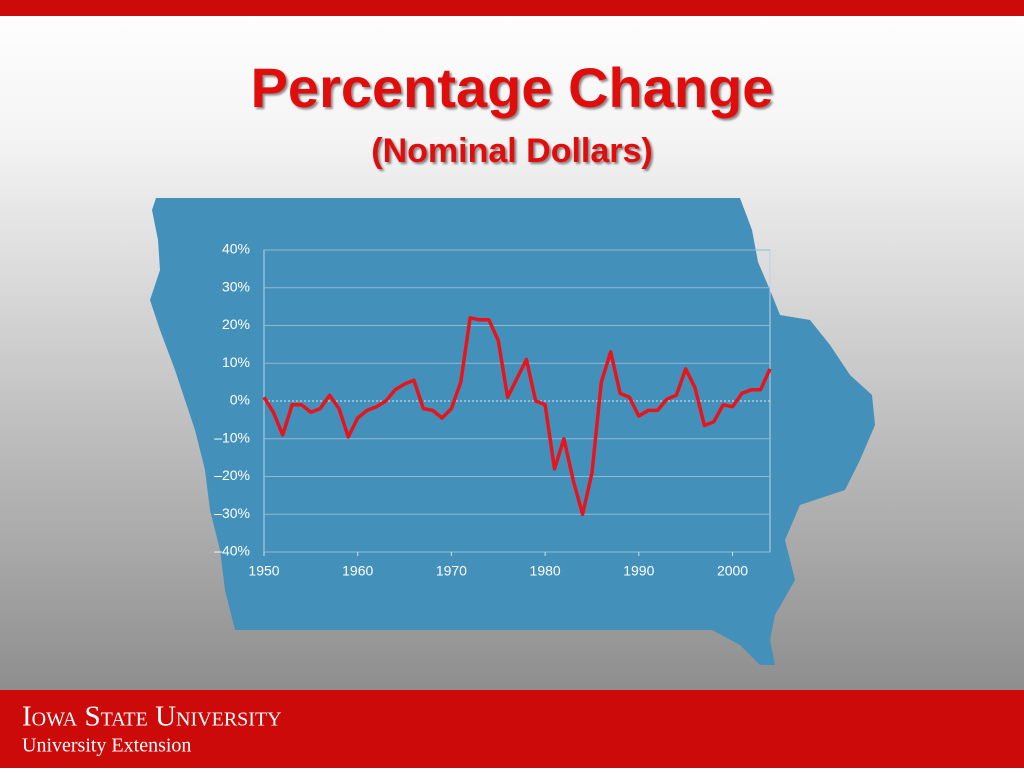 This screenshot has height=773, width=1024. Describe the element at coordinates (263, 571) in the screenshot. I see `x-tick-label: 1950` at that location.